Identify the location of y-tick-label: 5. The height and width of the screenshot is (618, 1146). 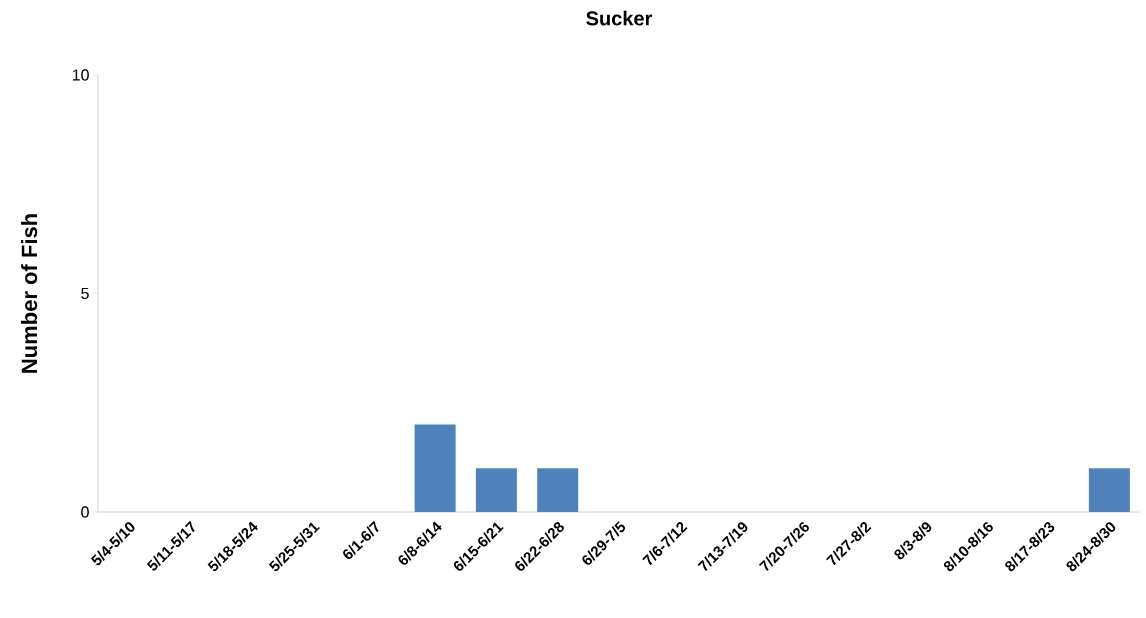
(85, 293).